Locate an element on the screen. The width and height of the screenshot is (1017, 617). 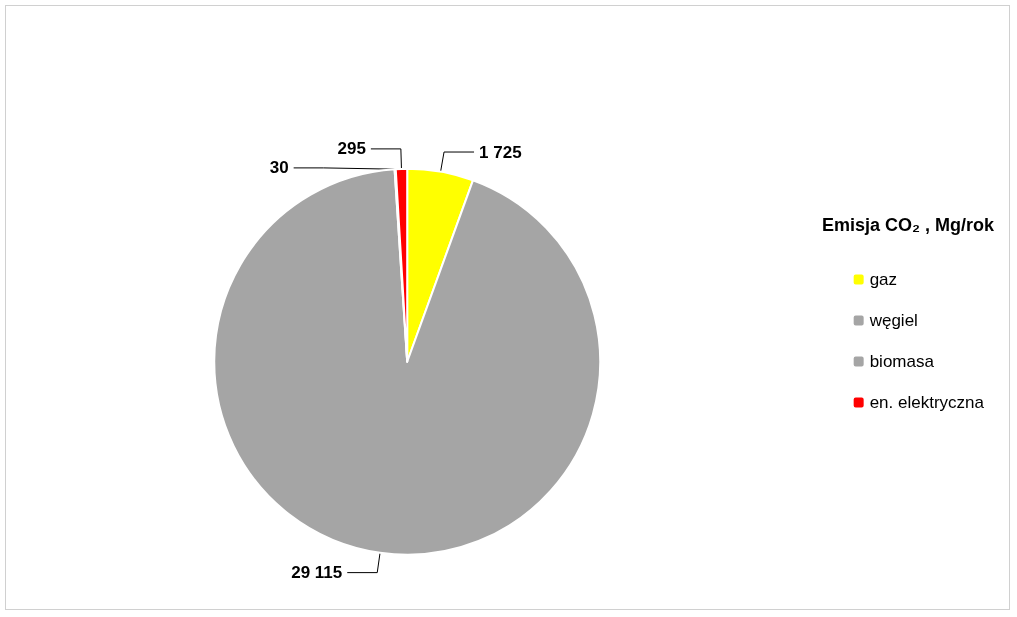
legend-label: gaz is located at coordinates (883, 279).